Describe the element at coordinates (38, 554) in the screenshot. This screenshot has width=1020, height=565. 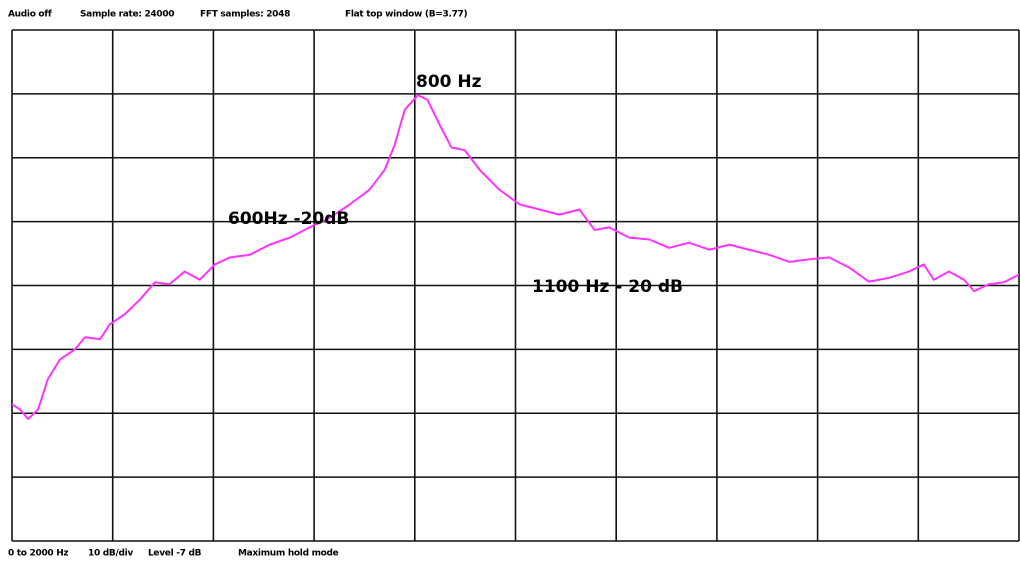
I see `footer-text: 0 to 2000 Hz` at that location.